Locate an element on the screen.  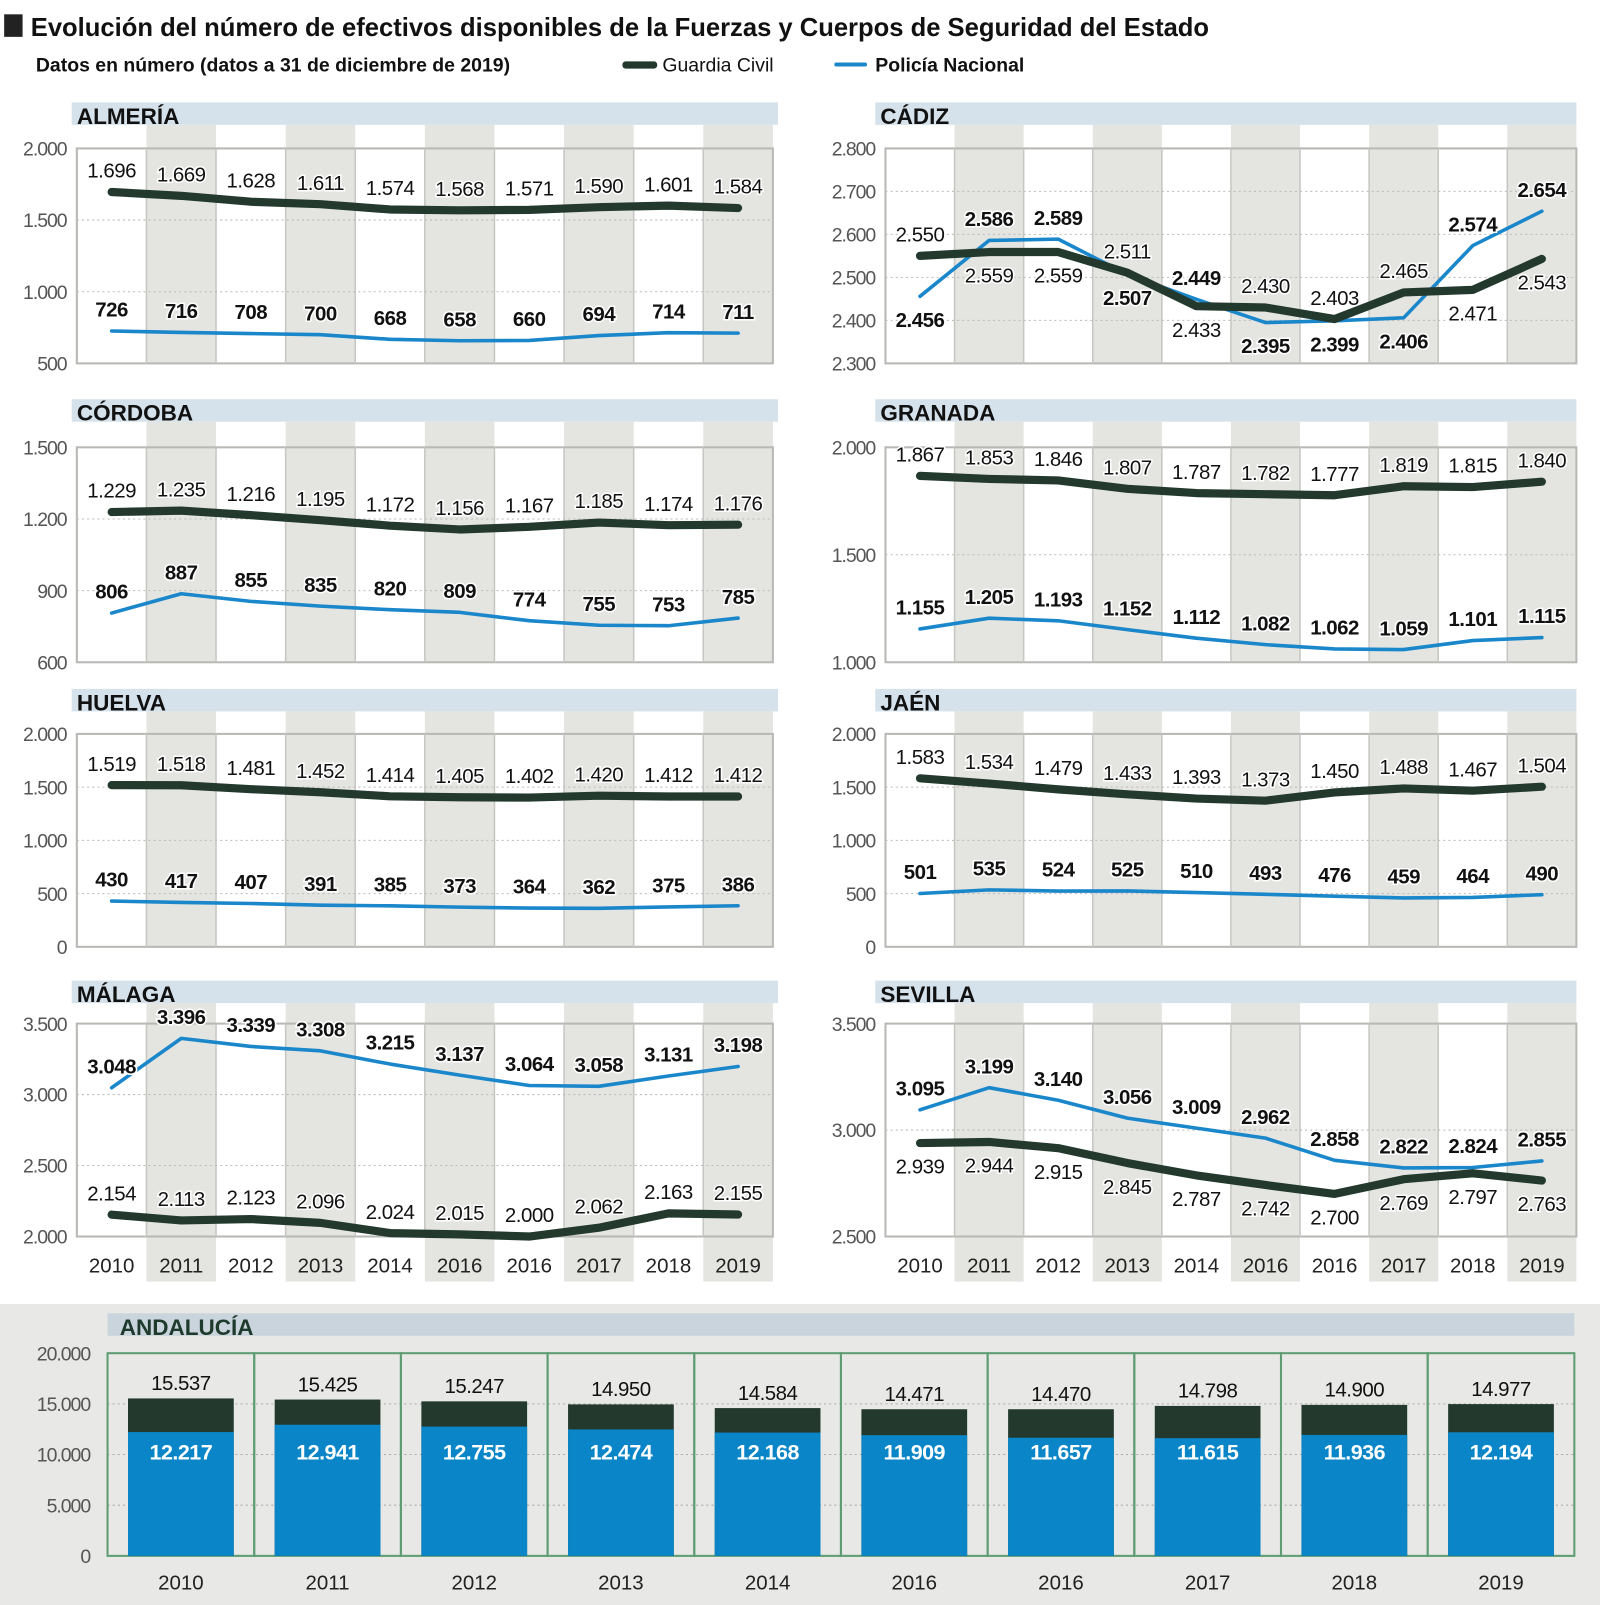
gc-data-label: 1.571 is located at coordinates (529, 189).